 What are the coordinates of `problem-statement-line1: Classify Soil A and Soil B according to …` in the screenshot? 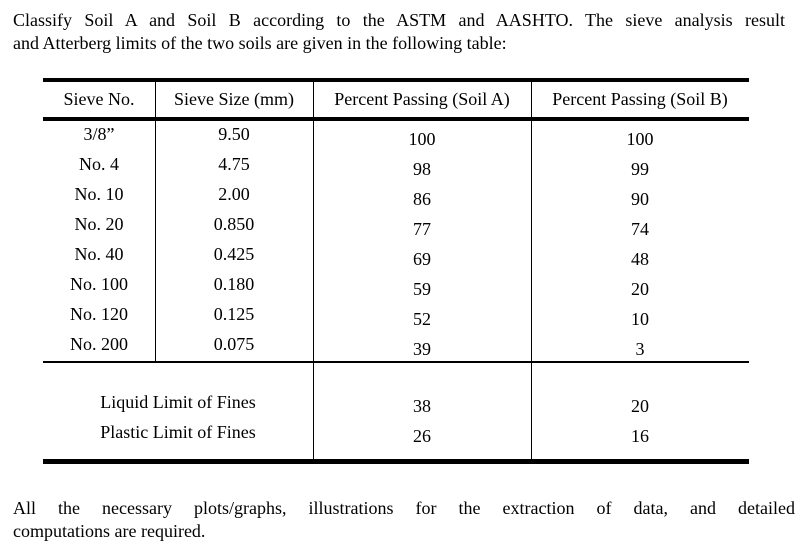 It's located at (399, 20).